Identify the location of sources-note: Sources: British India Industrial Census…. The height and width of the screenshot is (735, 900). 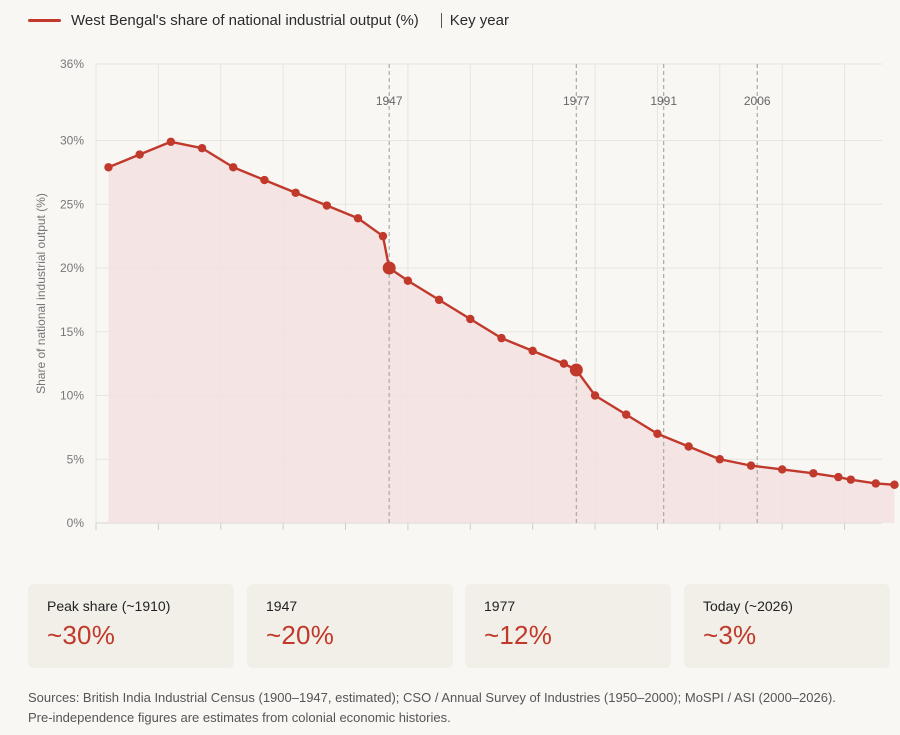
(458, 708).